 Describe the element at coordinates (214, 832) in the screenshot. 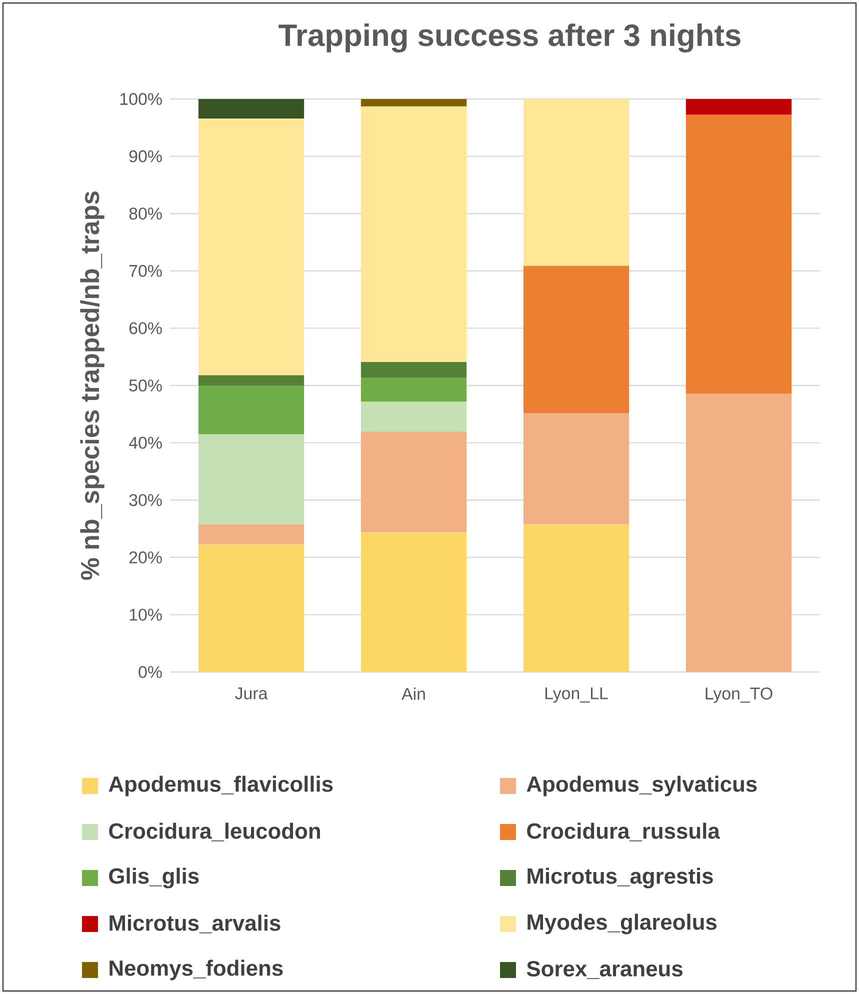

I see `legend-label: Crocidura_leucodon` at that location.